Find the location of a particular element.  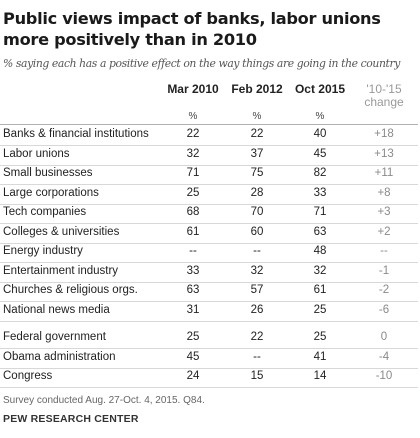

column-header-mar-2010: Mar 2010 is located at coordinates (193, 89).